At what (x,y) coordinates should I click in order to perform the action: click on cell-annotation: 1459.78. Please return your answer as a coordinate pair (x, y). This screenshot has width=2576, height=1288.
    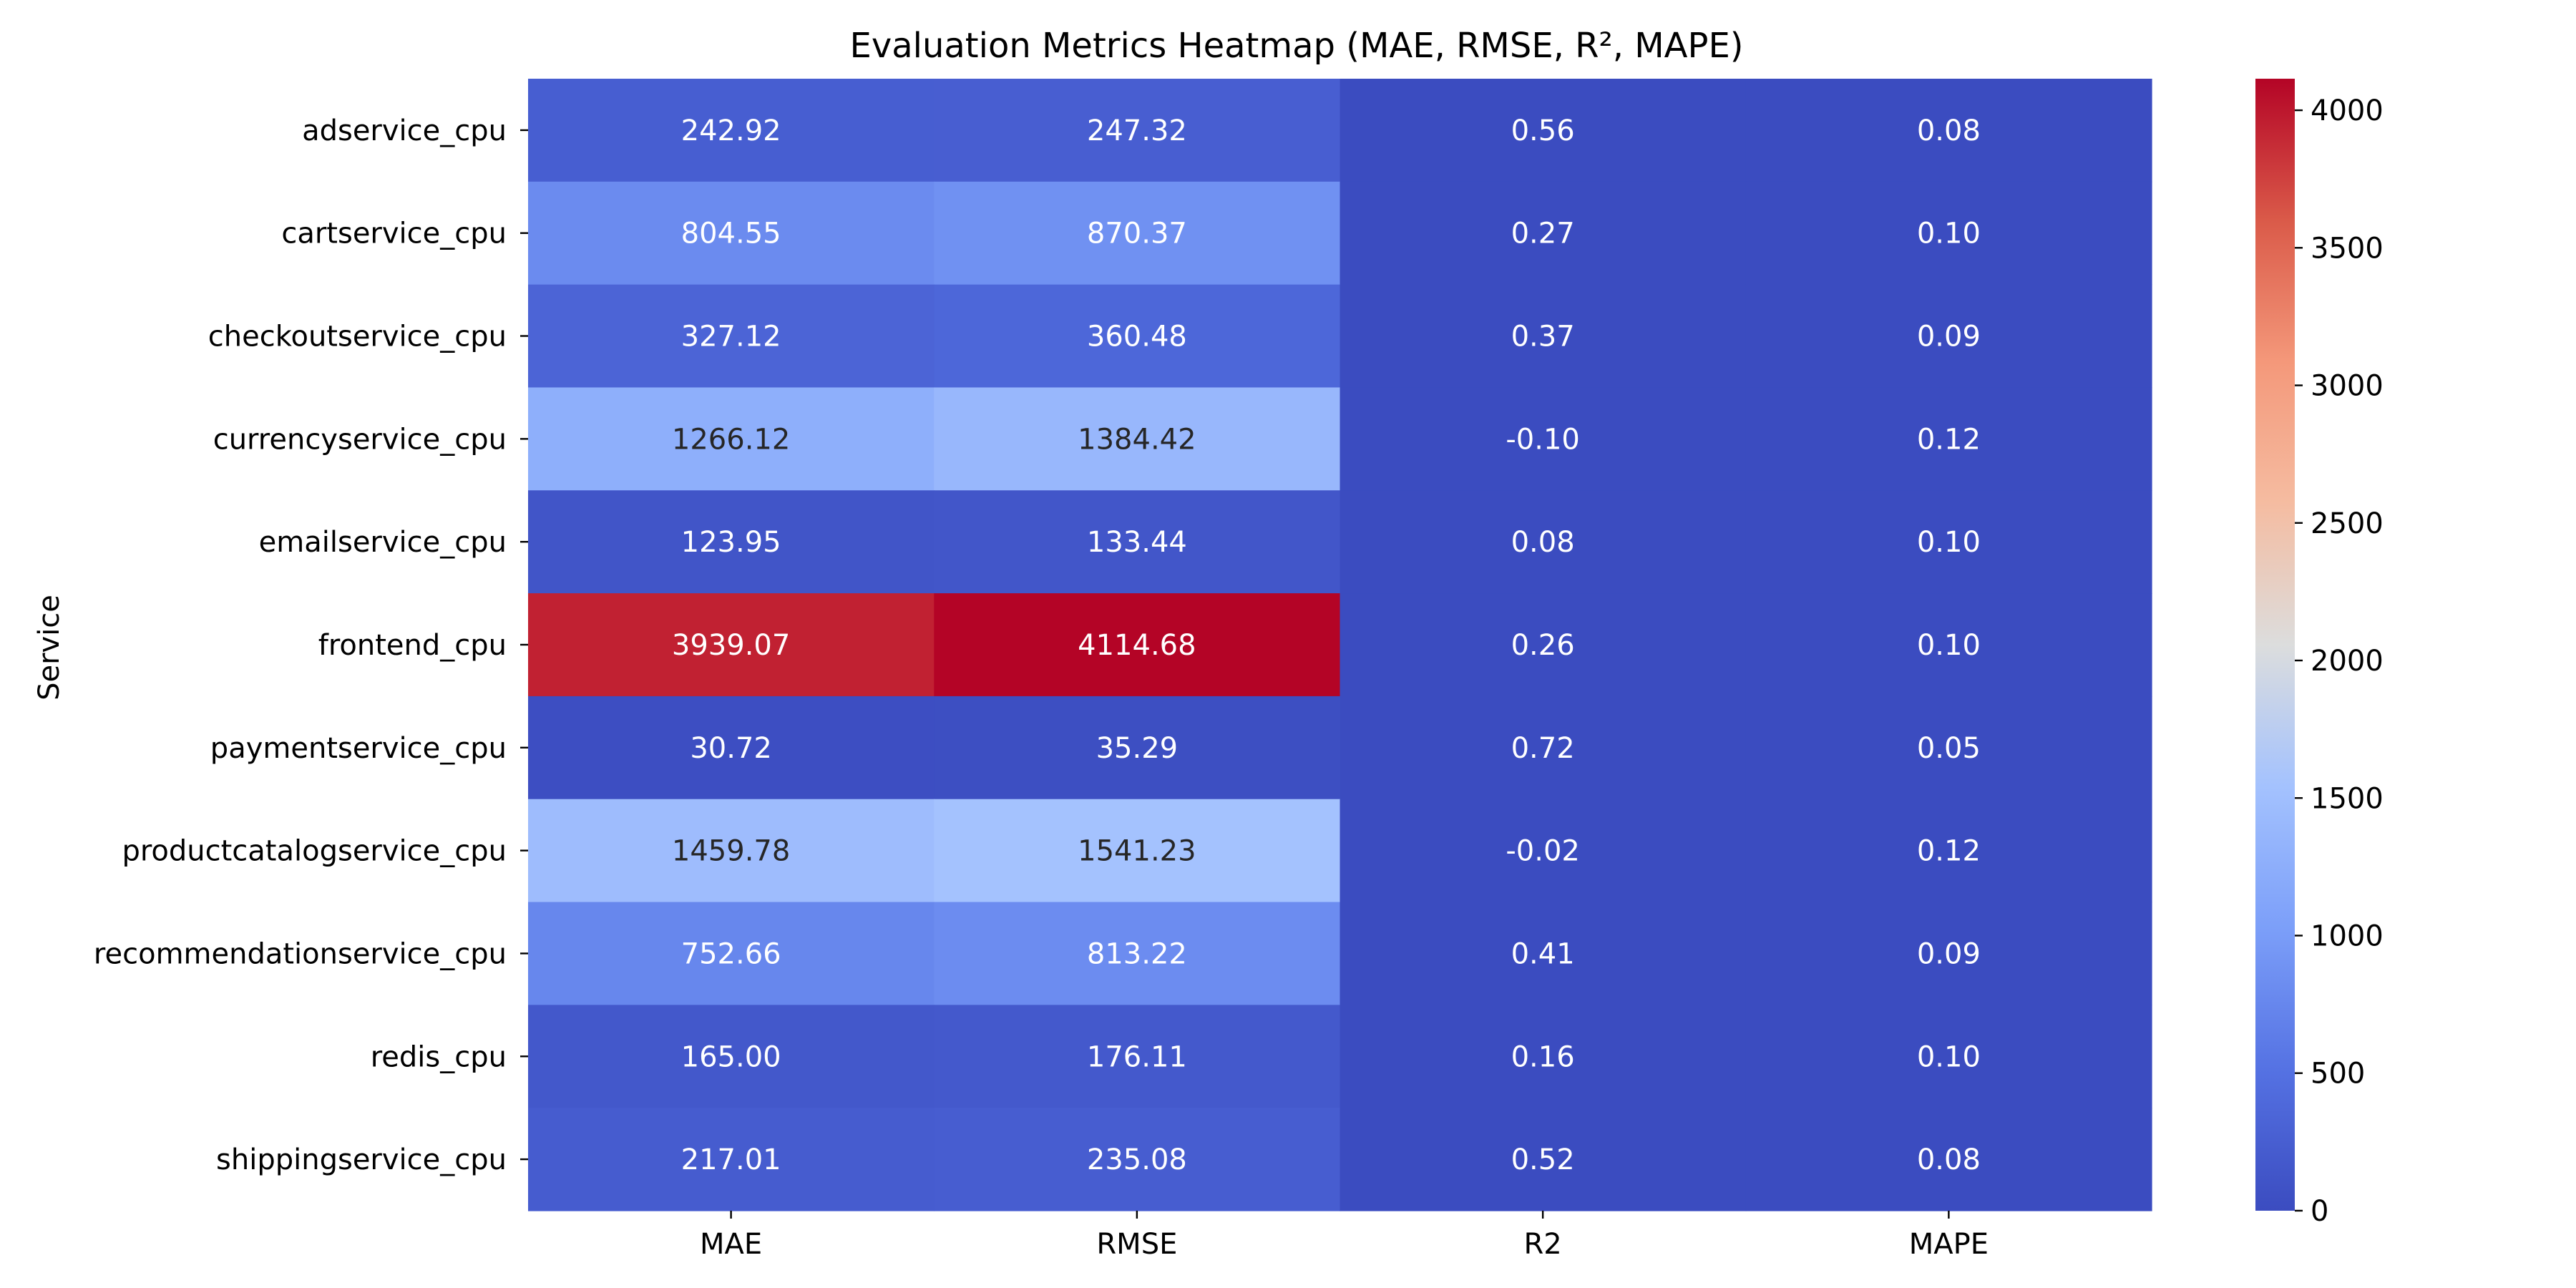
    Looking at the image, I should click on (731, 851).